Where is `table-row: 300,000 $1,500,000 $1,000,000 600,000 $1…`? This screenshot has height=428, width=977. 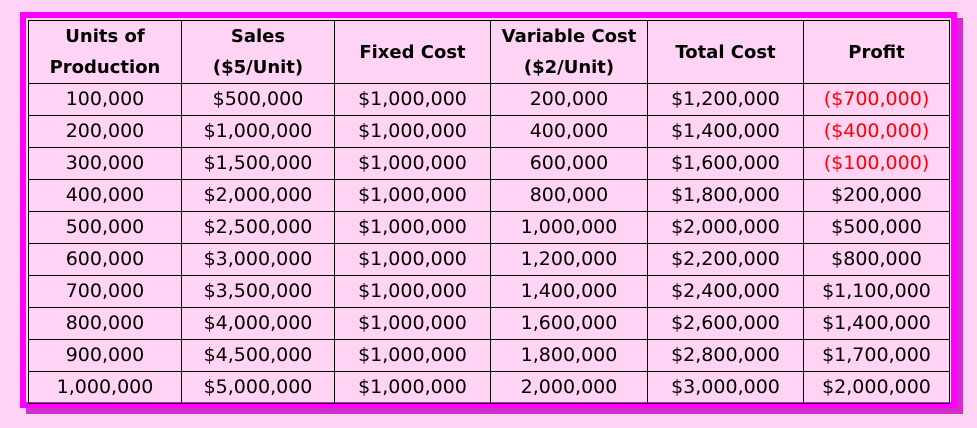 table-row: 300,000 $1,500,000 $1,000,000 600,000 $1… is located at coordinates (489, 163).